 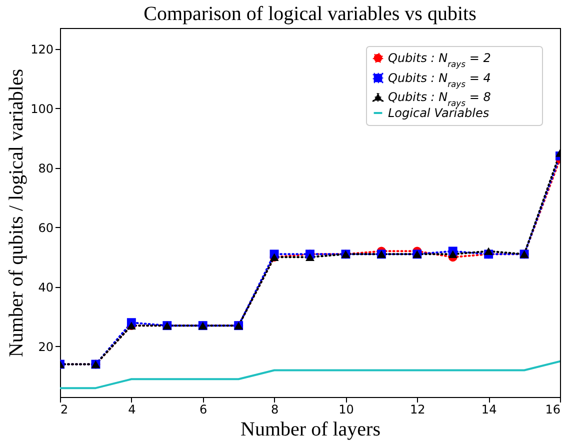 What do you see at coordinates (346, 409) in the screenshot?
I see `x-tick-label: 10` at bounding box center [346, 409].